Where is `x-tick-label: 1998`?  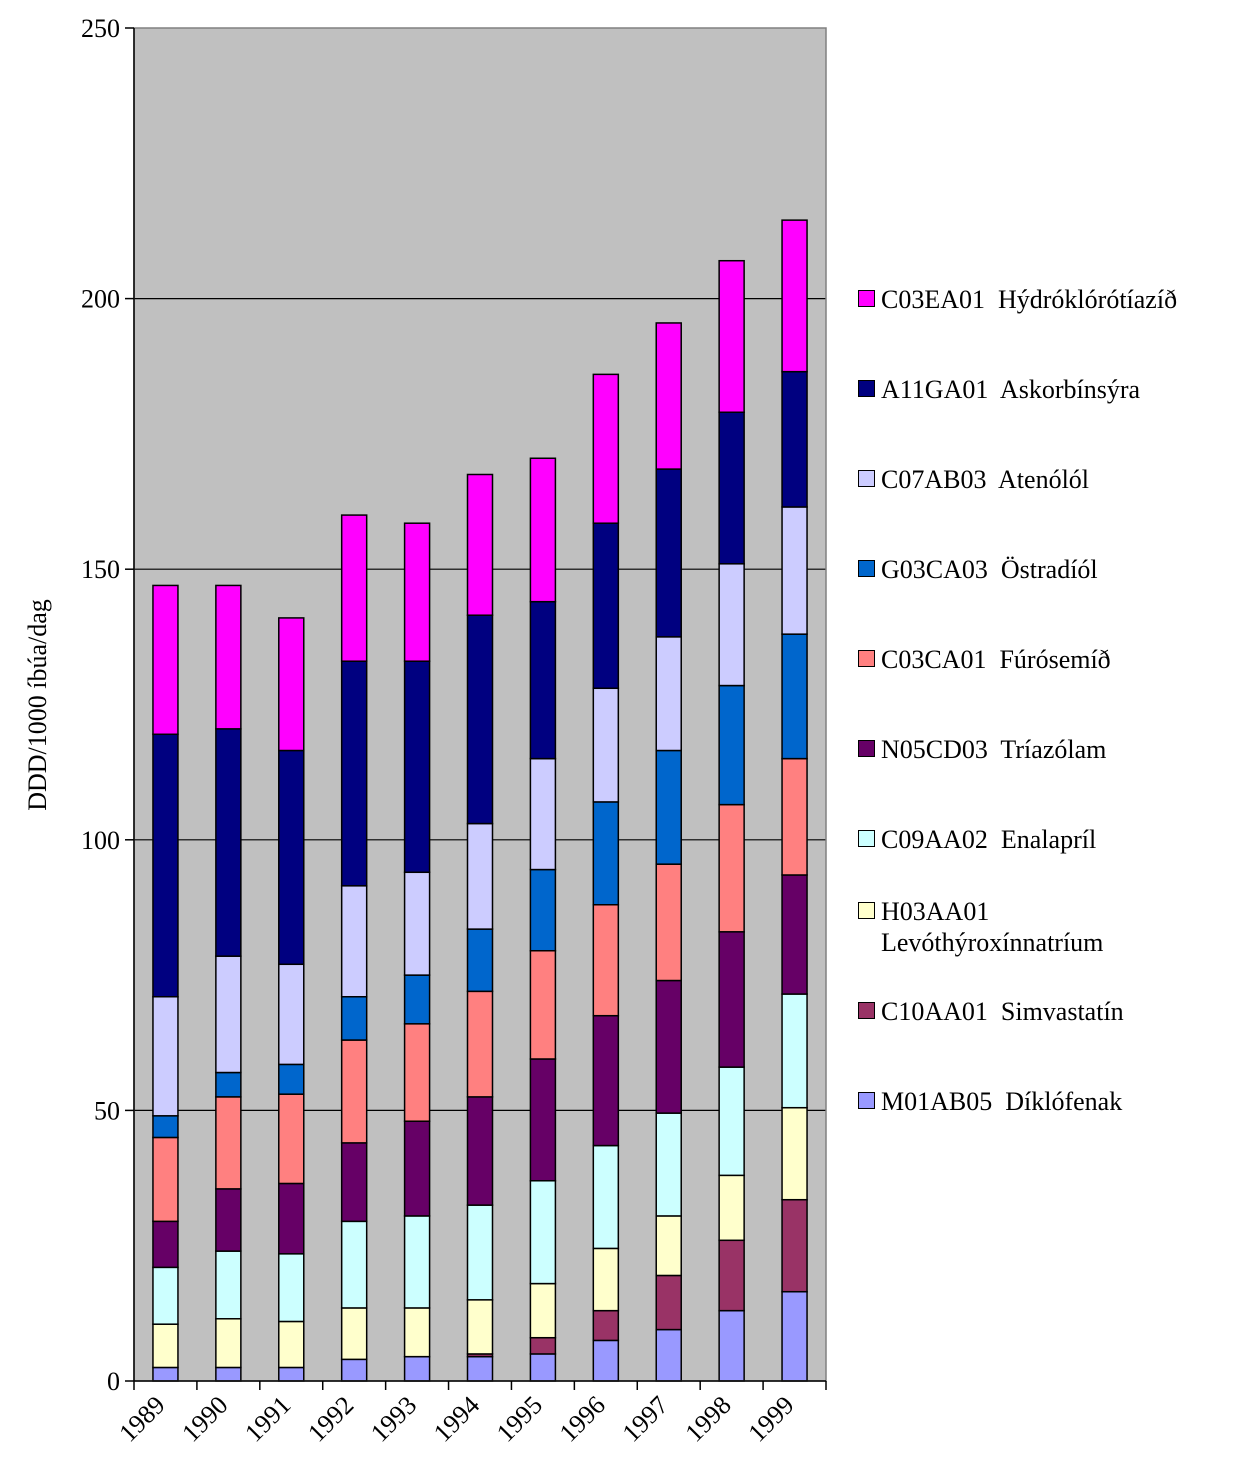
x-tick-label: 1998 is located at coordinates (708, 1418).